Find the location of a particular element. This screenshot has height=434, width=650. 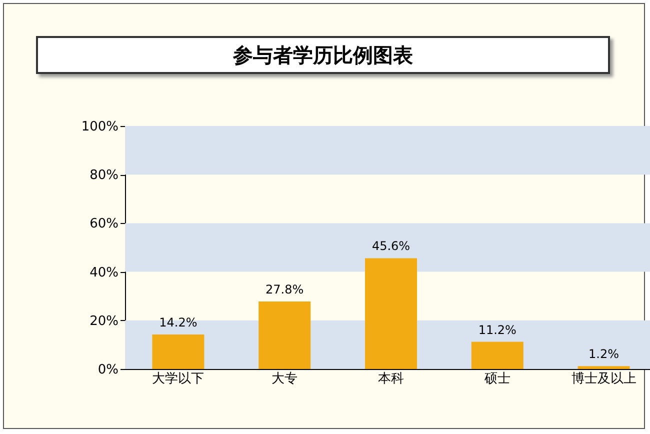

y-tick-label: 100% is located at coordinates (99, 127).